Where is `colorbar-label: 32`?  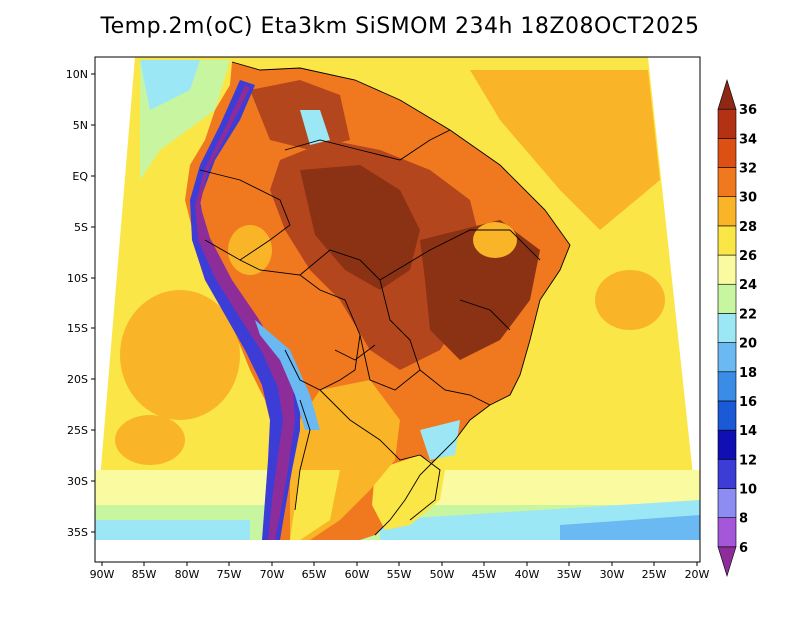
colorbar-label: 32 is located at coordinates (748, 169).